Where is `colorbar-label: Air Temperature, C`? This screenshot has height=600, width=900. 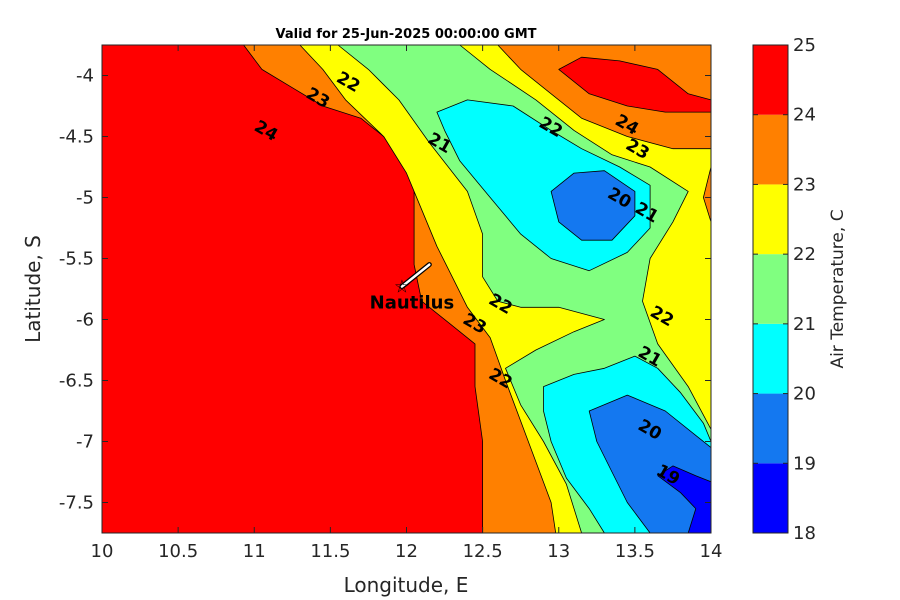
colorbar-label: Air Temperature, C is located at coordinates (838, 288).